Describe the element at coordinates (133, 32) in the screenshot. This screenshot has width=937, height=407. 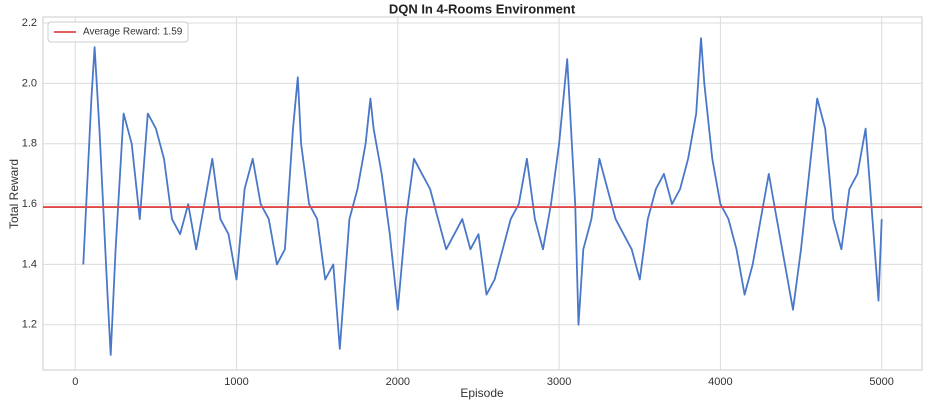
I see `legend-label: Average Reward: 1.59` at that location.